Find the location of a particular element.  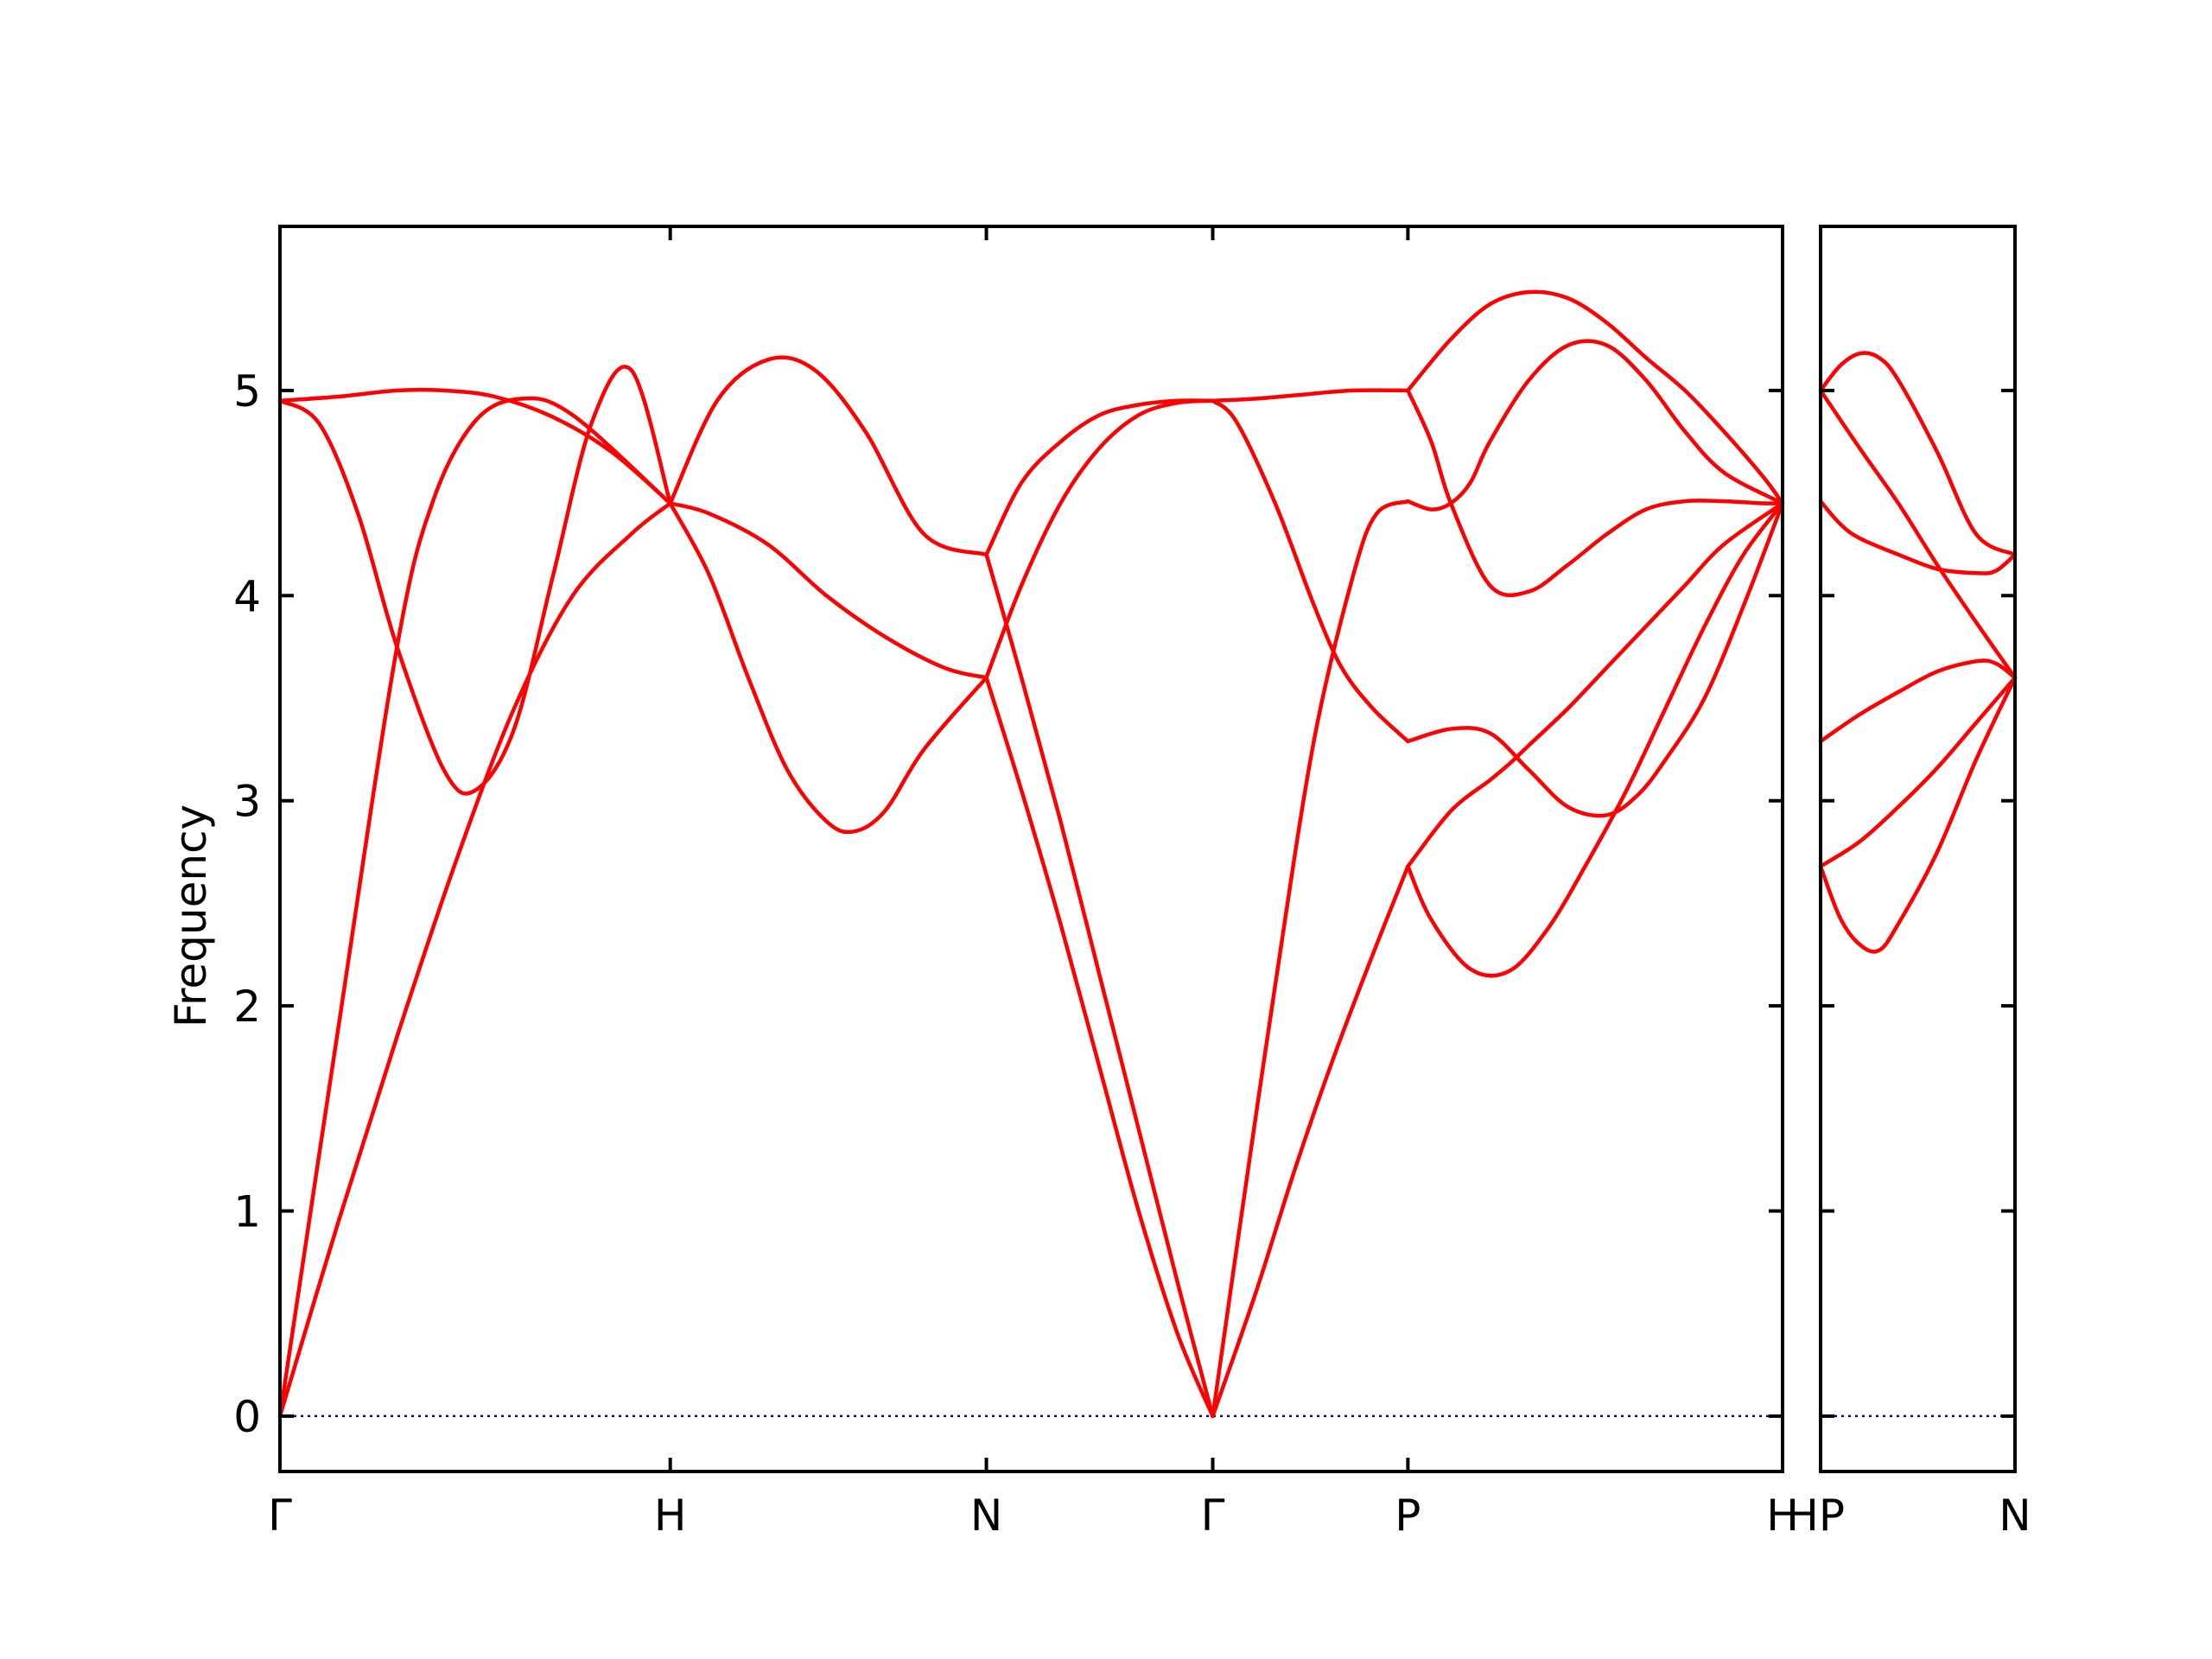

x-tick-label-side-1: N is located at coordinates (2015, 1516).